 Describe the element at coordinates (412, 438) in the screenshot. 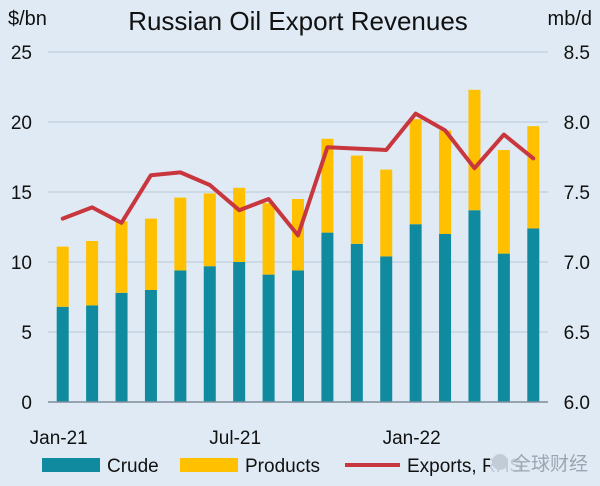

I see `x-axis-tick-label: Jan-22` at that location.